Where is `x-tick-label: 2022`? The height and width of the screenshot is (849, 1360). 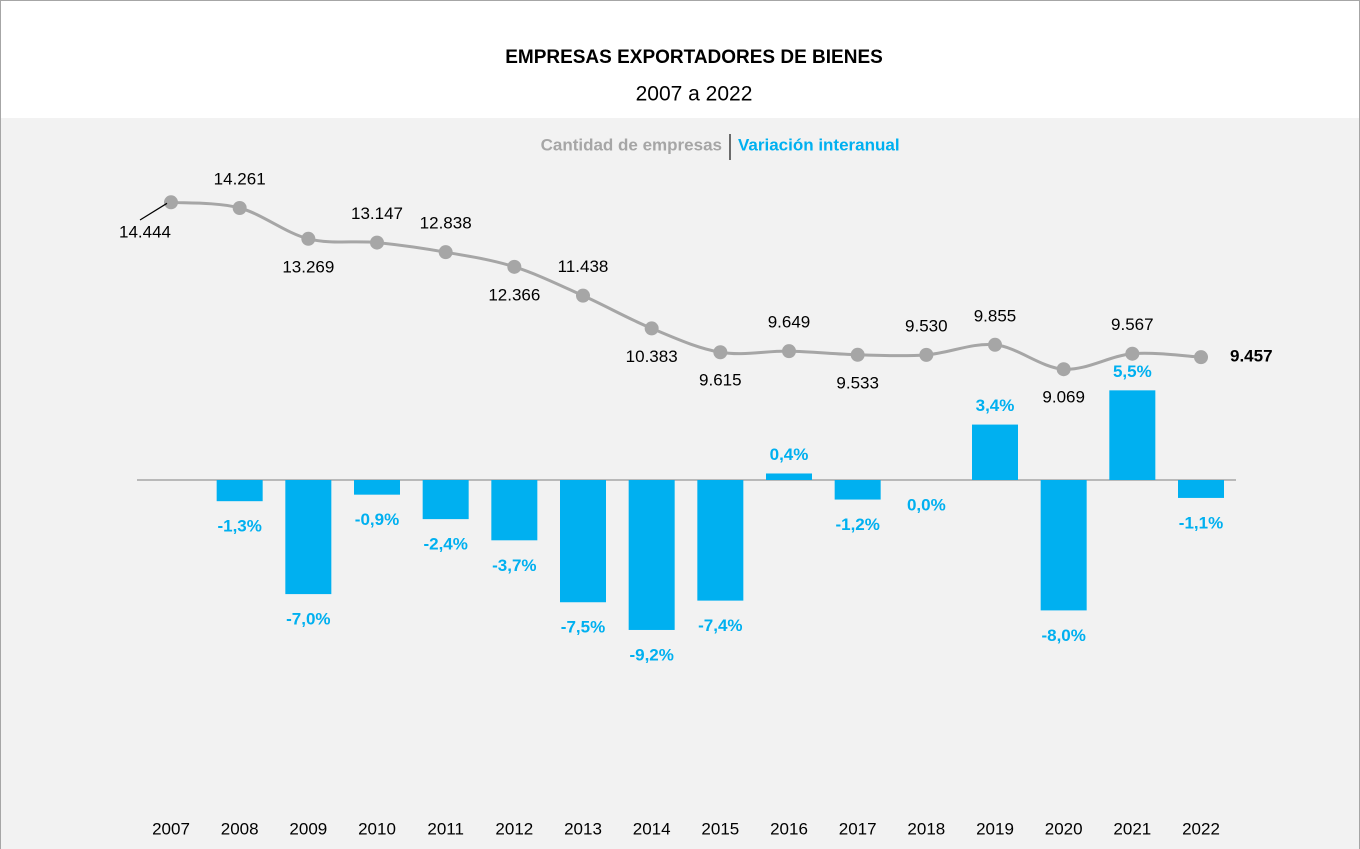 x-tick-label: 2022 is located at coordinates (1201, 828).